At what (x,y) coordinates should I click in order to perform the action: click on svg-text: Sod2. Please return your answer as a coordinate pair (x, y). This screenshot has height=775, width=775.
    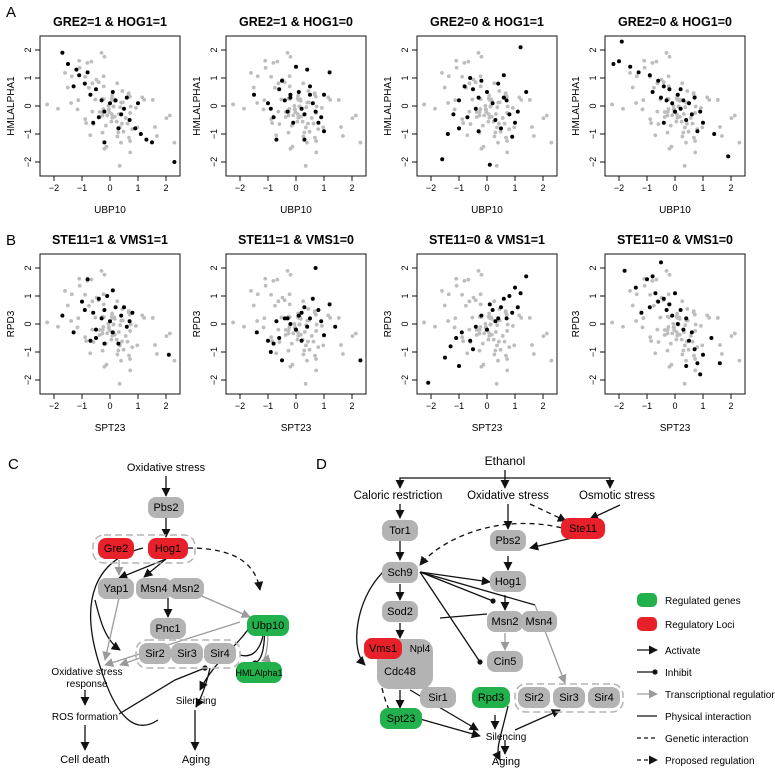
    Looking at the image, I should click on (400, 612).